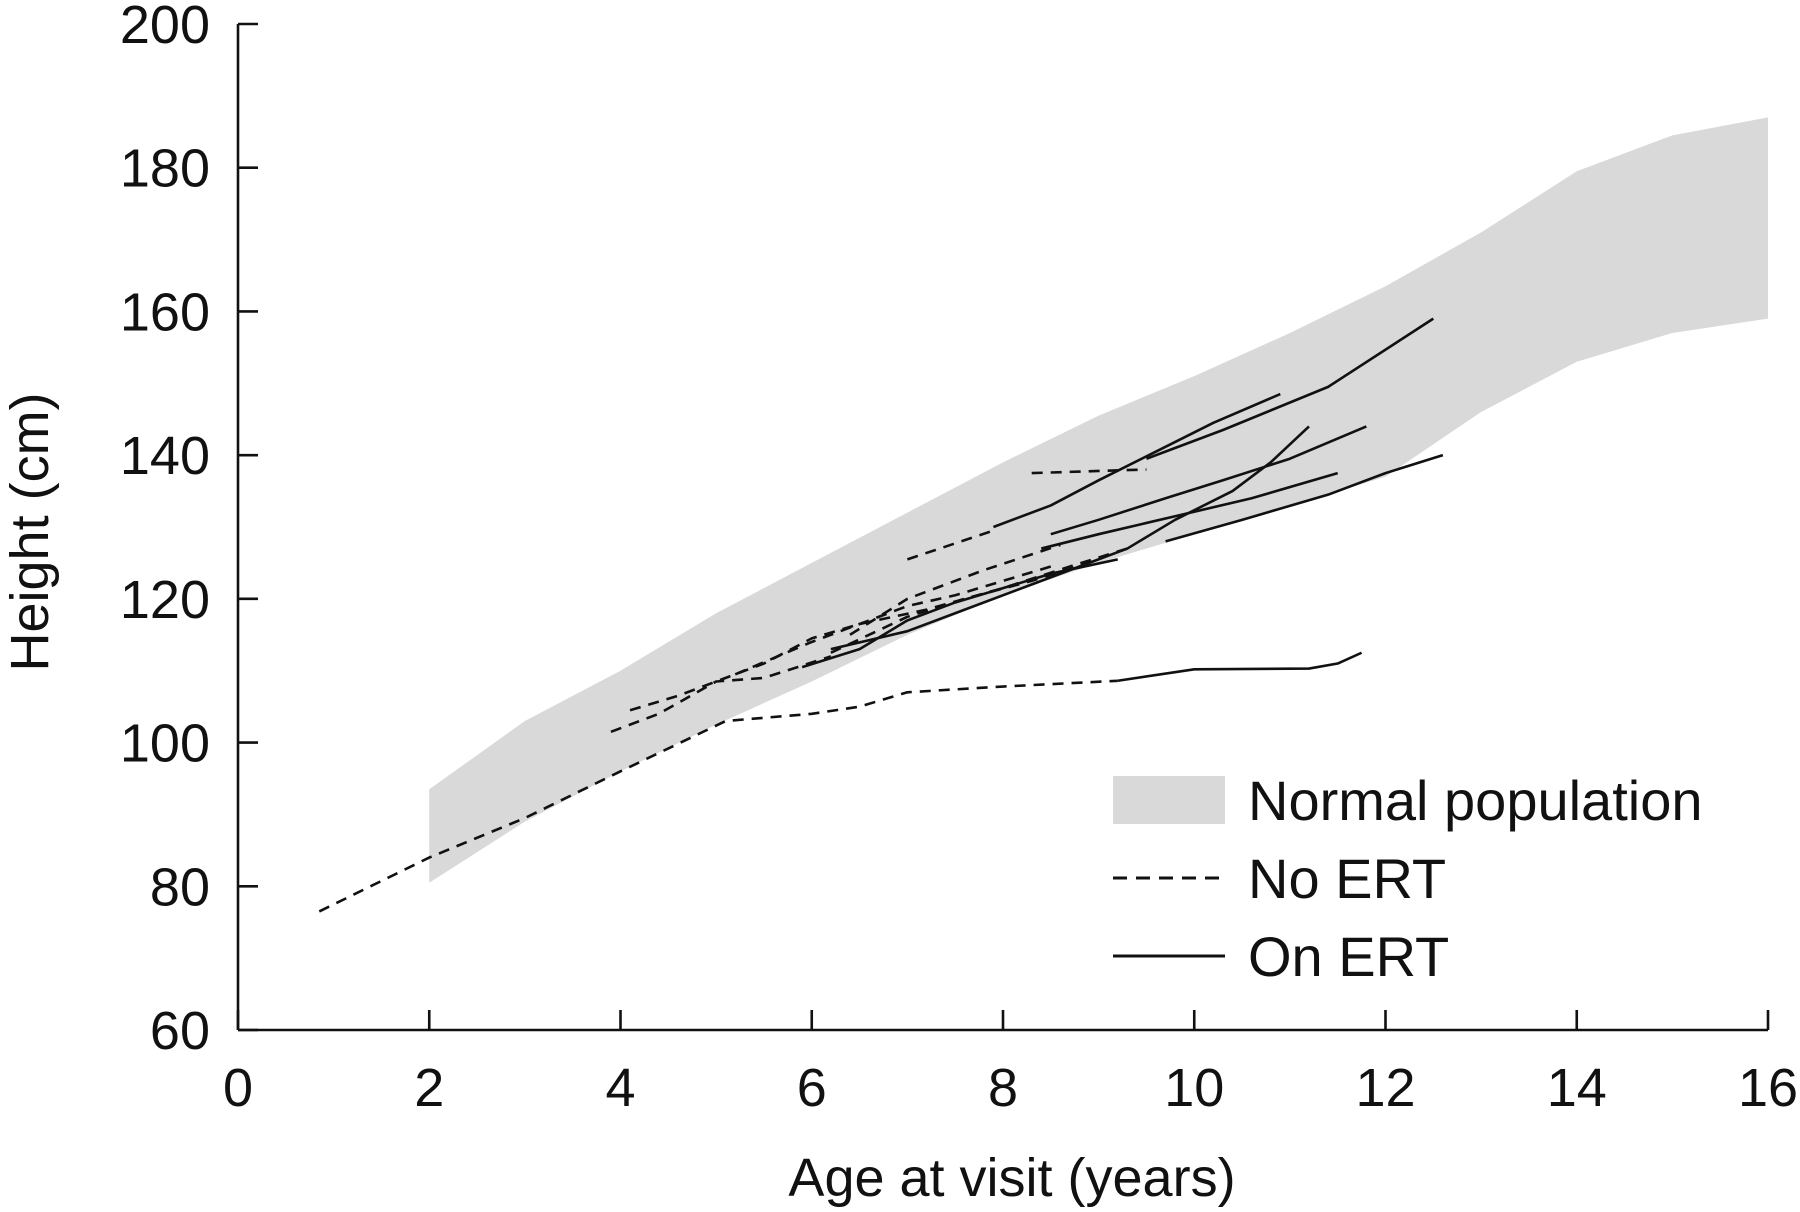 This screenshot has width=1800, height=1212. I want to click on legend: Normal population No ERT On ERT, so click(1407, 878).